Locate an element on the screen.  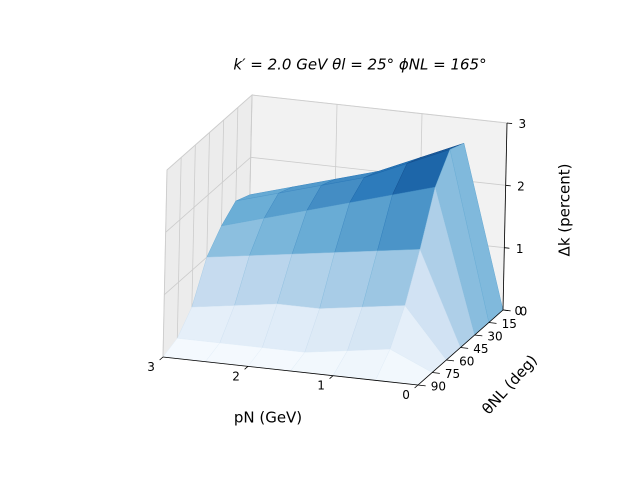
y-tick-label: 30 is located at coordinates (494, 337).